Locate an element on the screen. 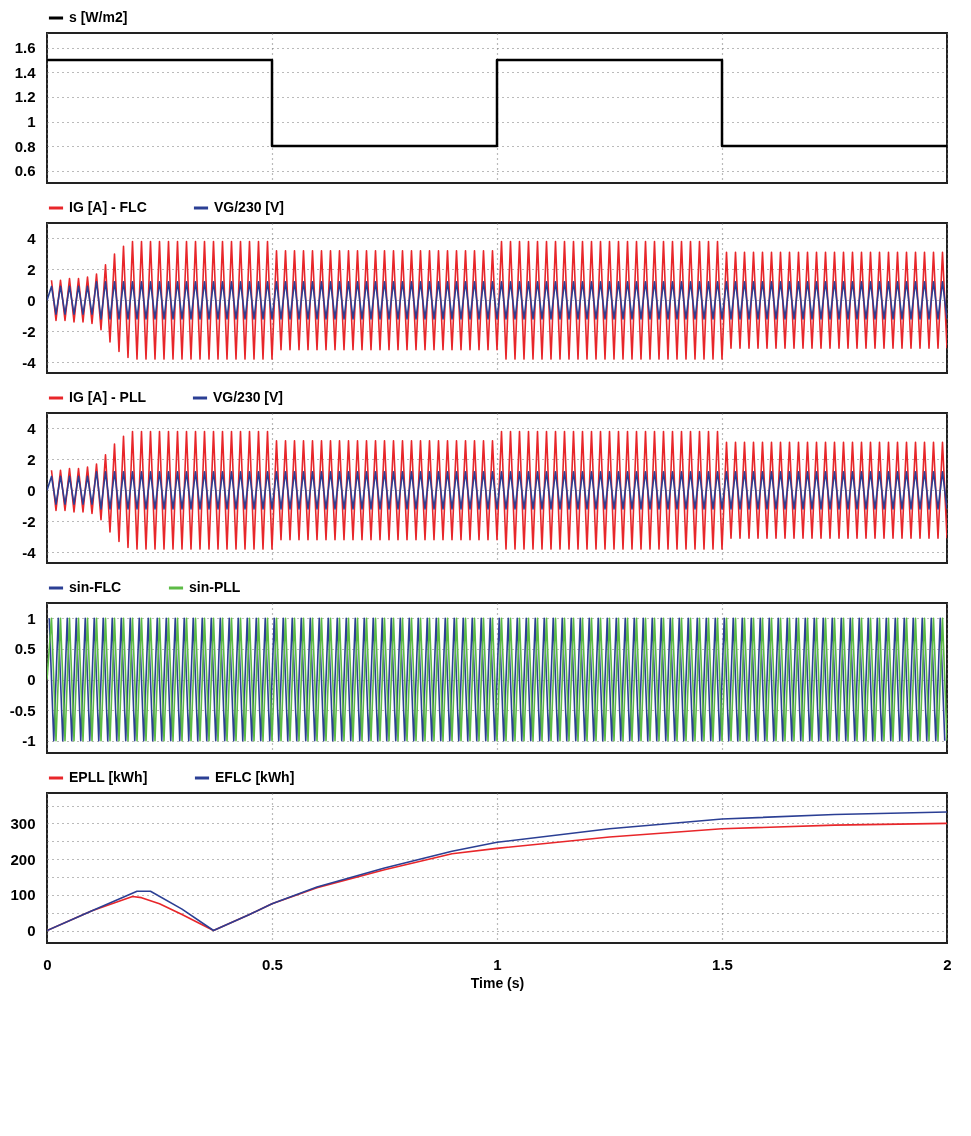 The image size is (971, 1136). y-tick-label: 1.6 is located at coordinates (25, 48).